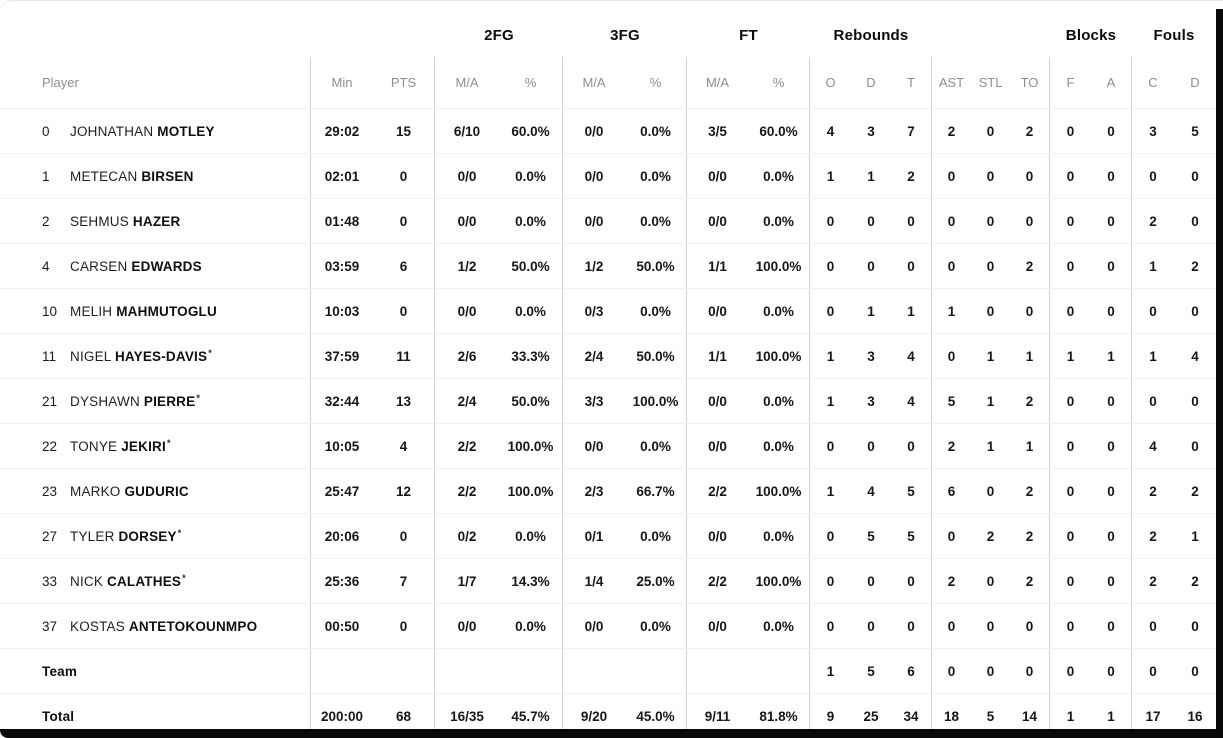 The height and width of the screenshot is (738, 1223). Describe the element at coordinates (155, 266) in the screenshot. I see `player-cell: 4 CARSEN EDWARDS` at that location.